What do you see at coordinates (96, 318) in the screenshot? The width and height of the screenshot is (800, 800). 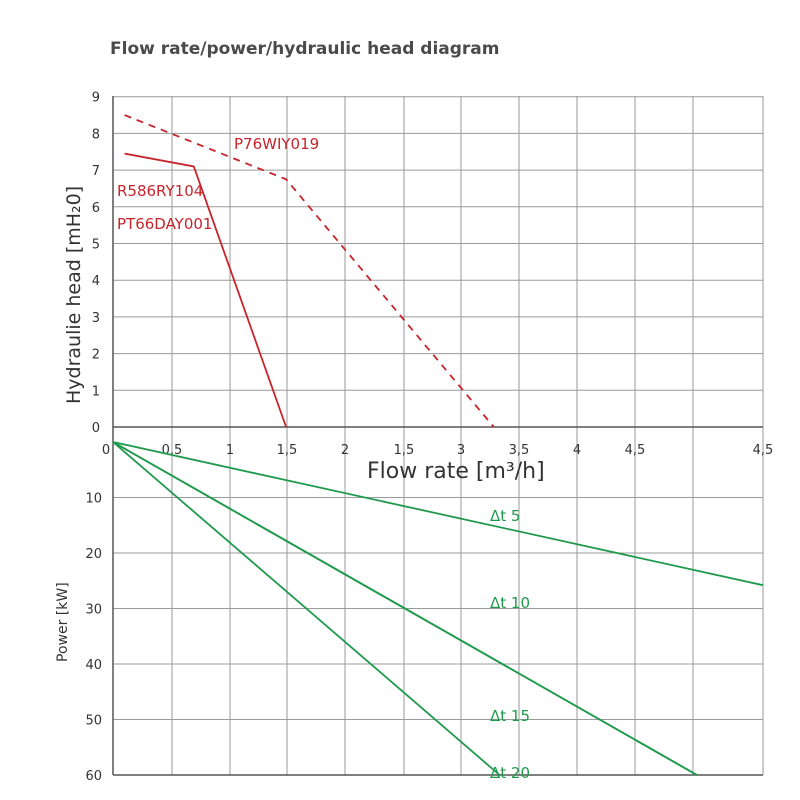 I see `y-tick-label-head: 3` at bounding box center [96, 318].